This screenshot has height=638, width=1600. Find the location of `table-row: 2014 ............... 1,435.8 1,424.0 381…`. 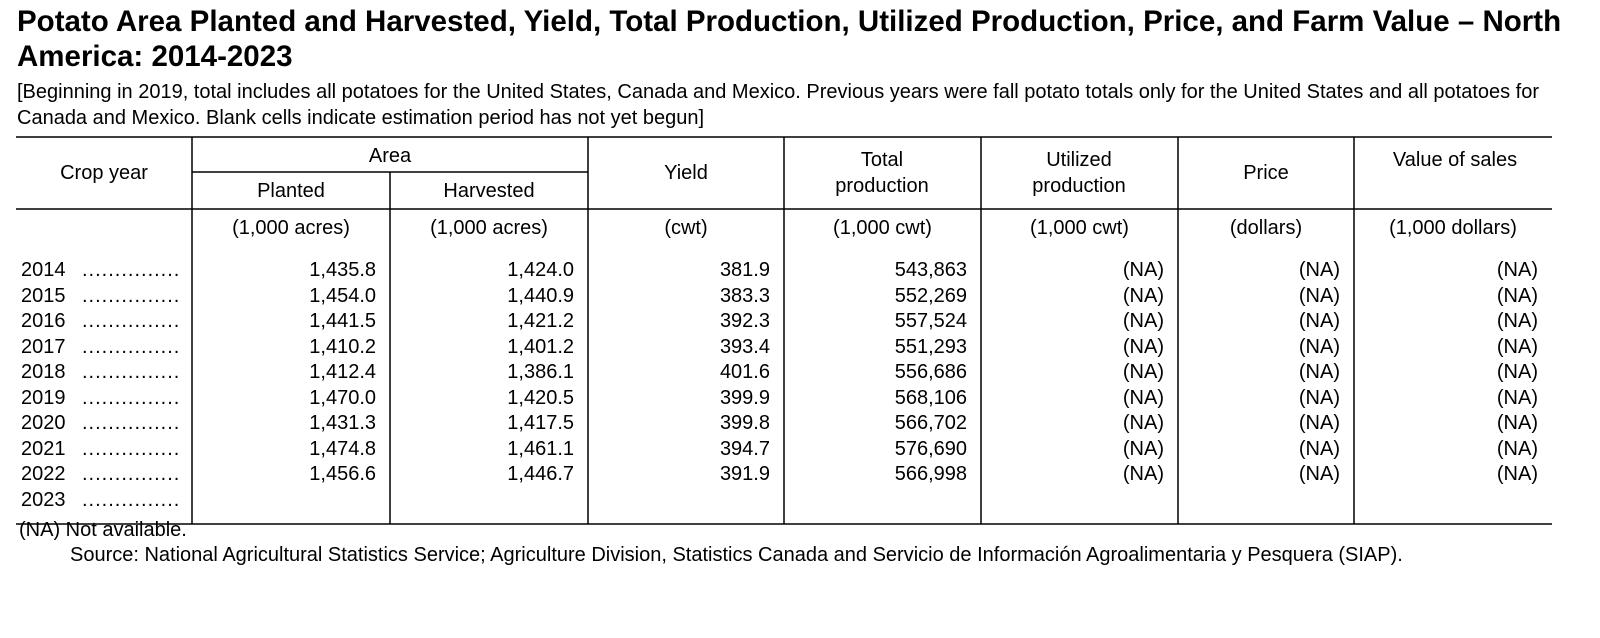

table-row: 2014 ............... 1,435.8 1,424.0 381… is located at coordinates (800, 271).